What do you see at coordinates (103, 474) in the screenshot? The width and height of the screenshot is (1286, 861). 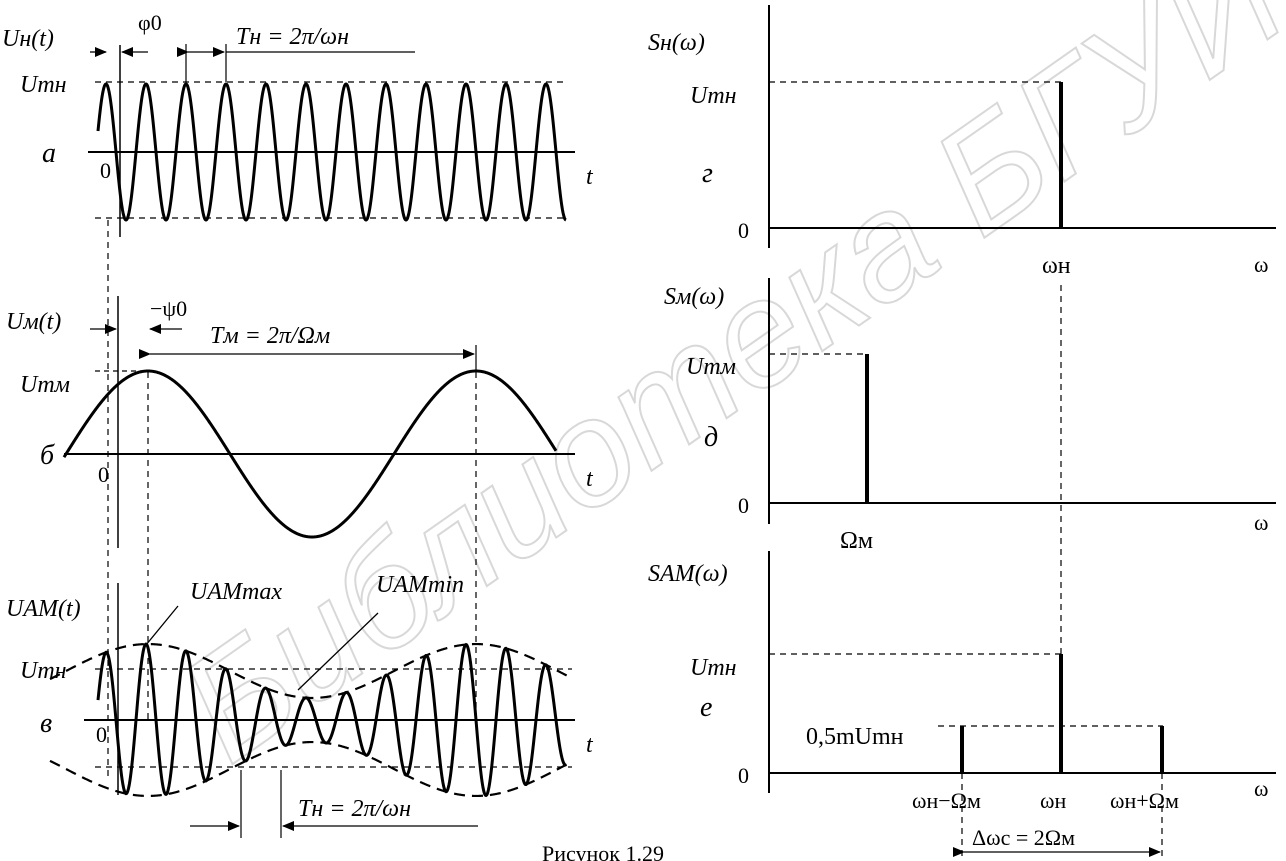 I see `panel-b-origin-label: 0` at bounding box center [103, 474].